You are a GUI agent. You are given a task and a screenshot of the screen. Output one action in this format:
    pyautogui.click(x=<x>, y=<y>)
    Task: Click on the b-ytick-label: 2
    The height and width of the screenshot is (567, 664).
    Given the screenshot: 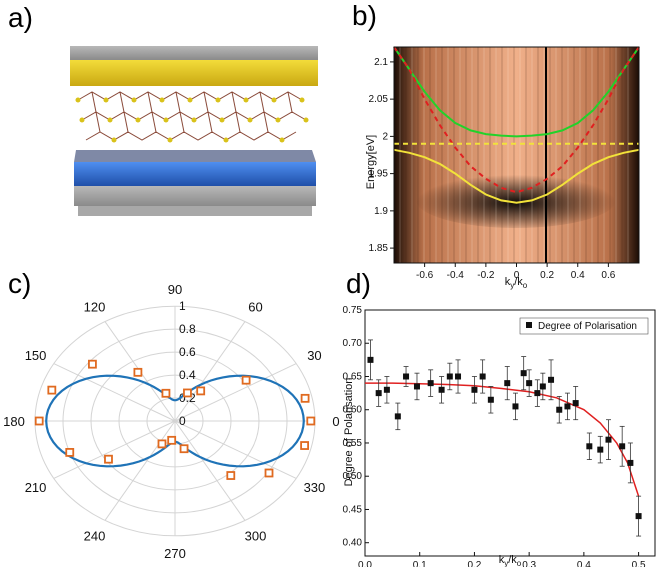 What is the action you would take?
    pyautogui.click(x=385, y=136)
    